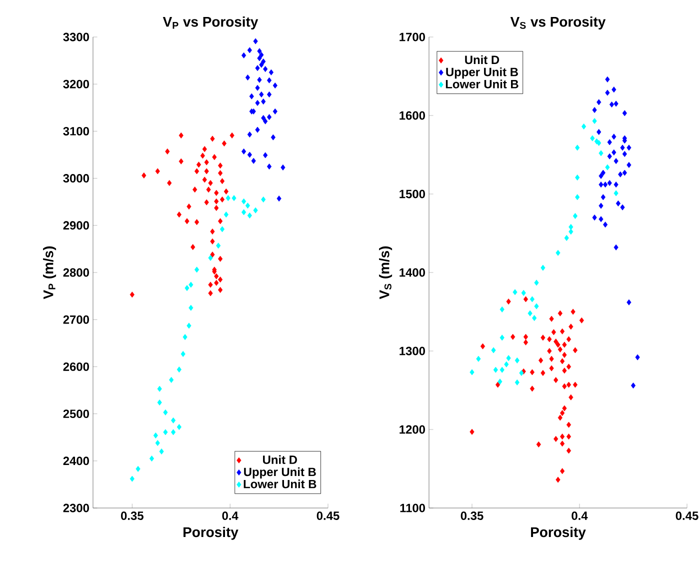 This screenshot has width=699, height=564. What do you see at coordinates (76, 272) in the screenshot?
I see `y-tick-label: 2800` at bounding box center [76, 272].